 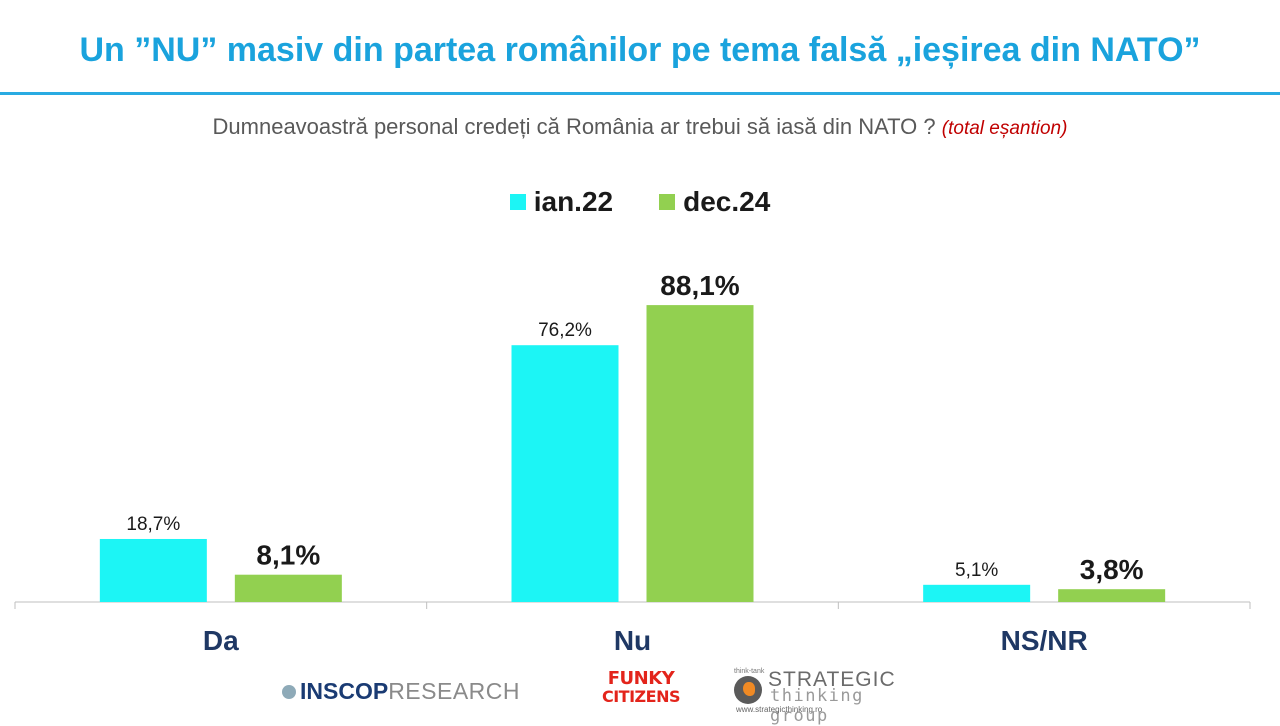 I want to click on funky-citizens-logo: FUNKY CITIZENS, so click(x=641, y=688).